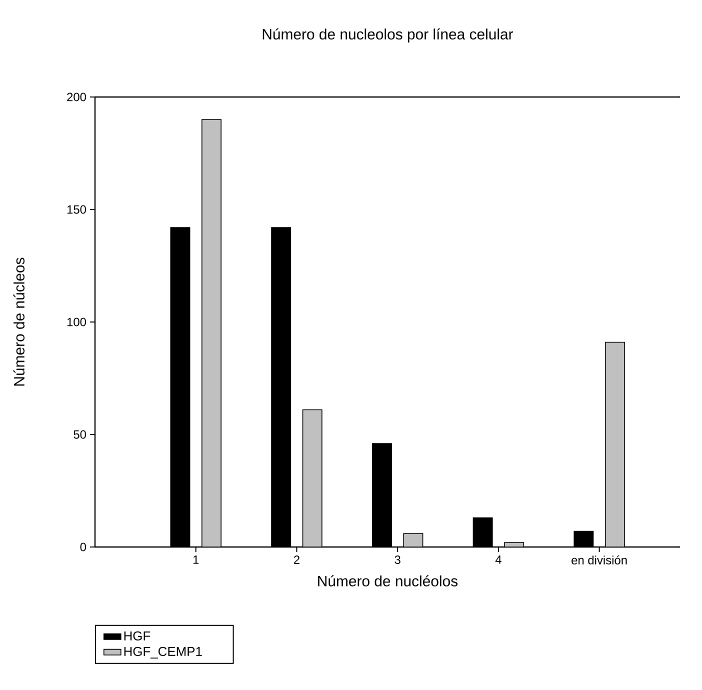 The height and width of the screenshot is (690, 702). I want to click on y-tick-label: 150, so click(76, 209).